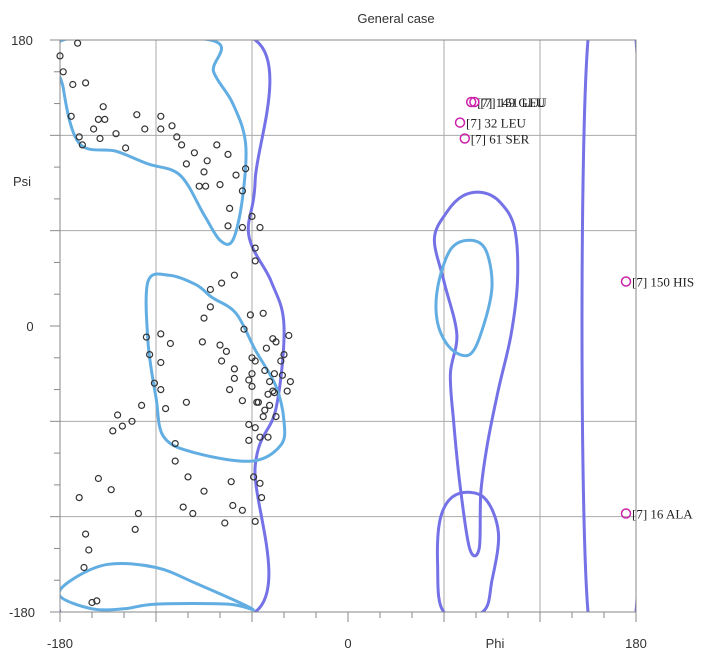  I want to click on chart-title: General case, so click(395, 18).